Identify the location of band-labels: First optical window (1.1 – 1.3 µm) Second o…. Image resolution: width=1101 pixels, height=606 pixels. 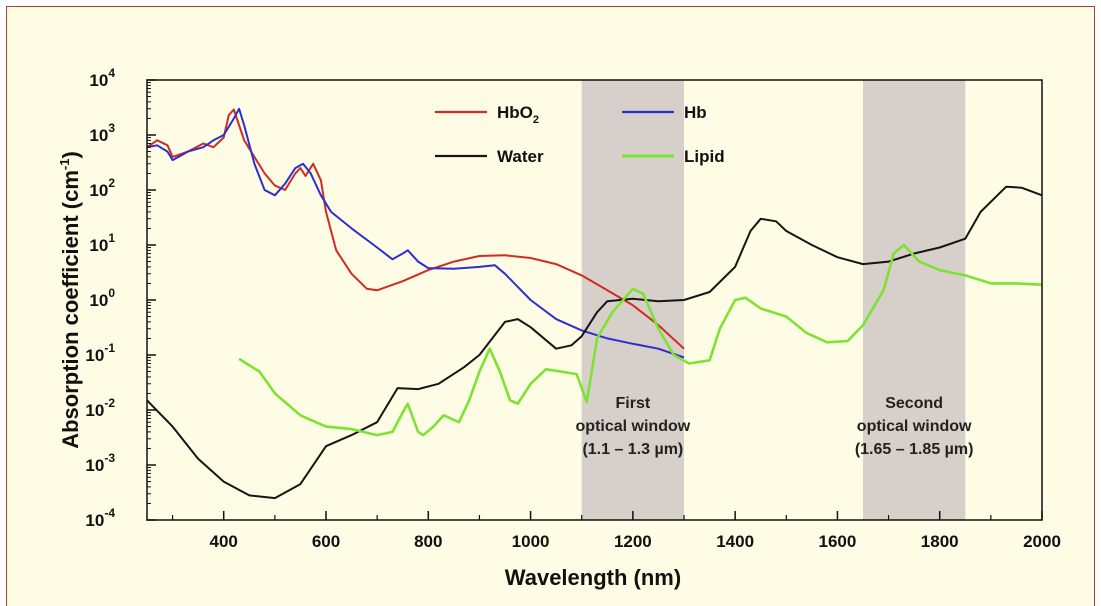
(775, 426).